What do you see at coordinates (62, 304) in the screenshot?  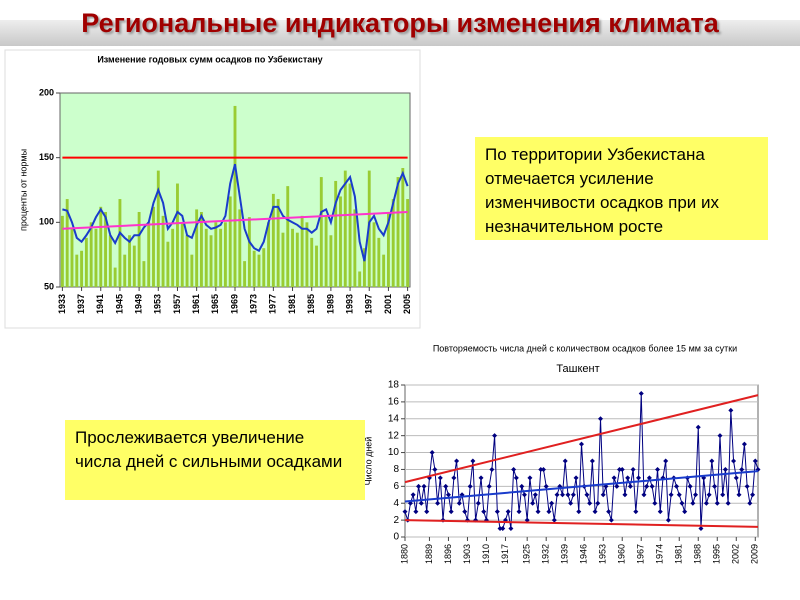 I see `x-tick-label: 1933` at bounding box center [62, 304].